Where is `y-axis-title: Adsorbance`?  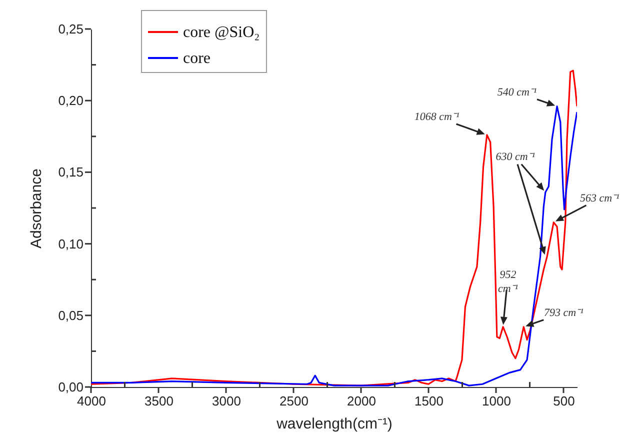
y-axis-title: Adsorbance is located at coordinates (37, 208).